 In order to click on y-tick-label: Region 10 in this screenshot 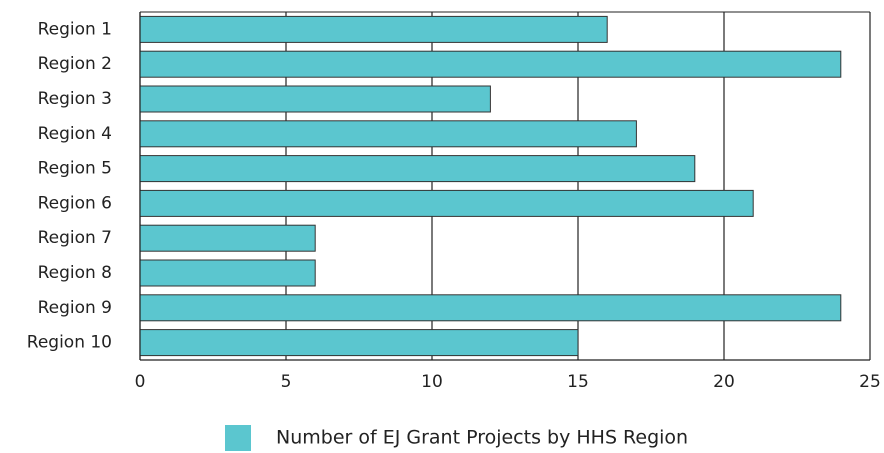, I will do `click(69, 343)`.